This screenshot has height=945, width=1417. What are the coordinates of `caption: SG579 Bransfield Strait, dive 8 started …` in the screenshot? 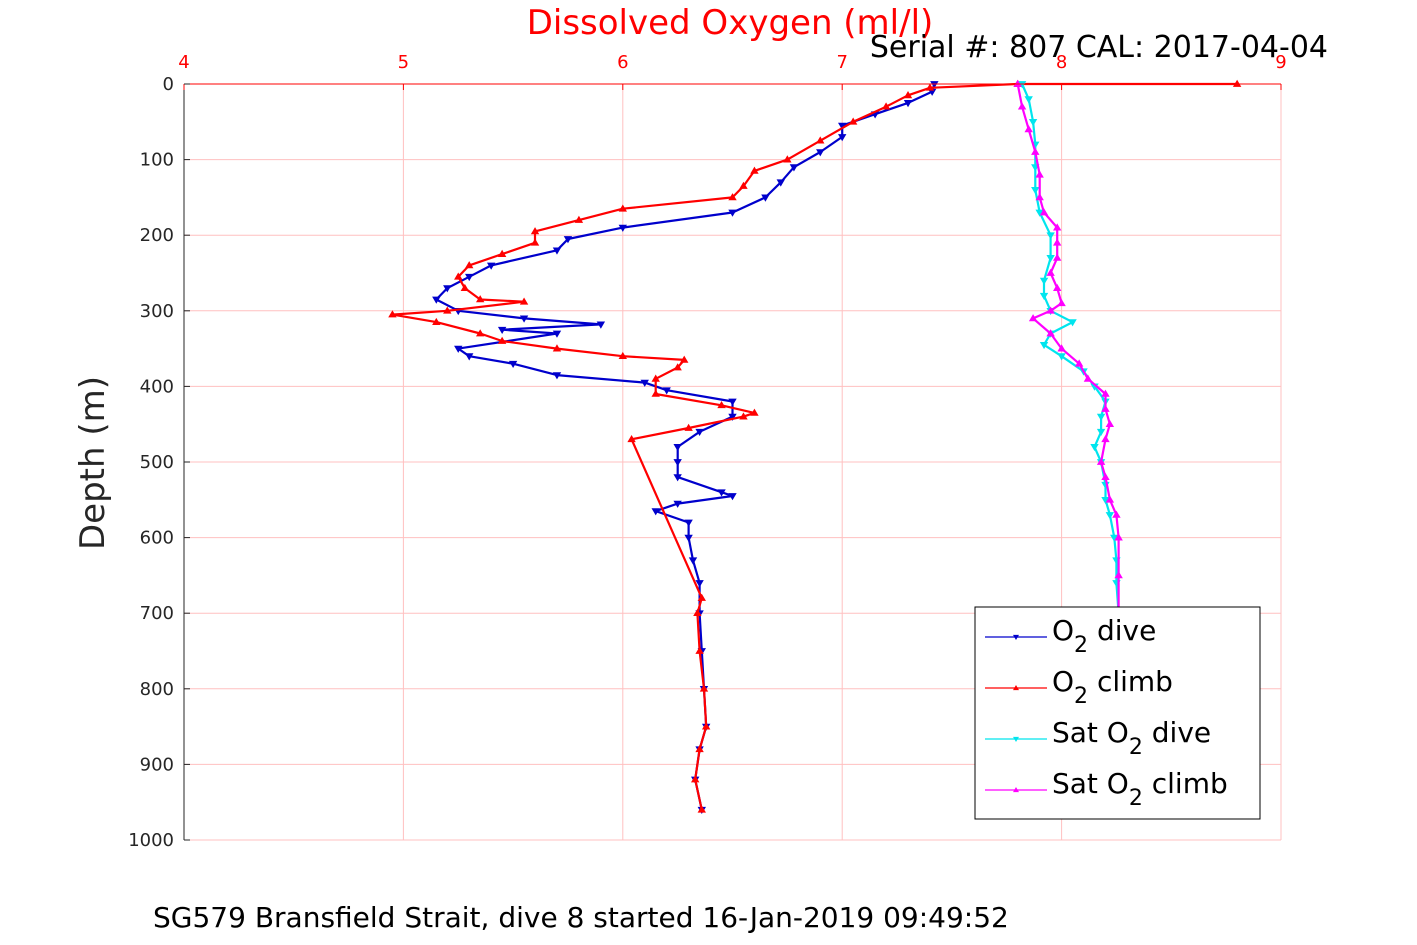 It's located at (581, 917).